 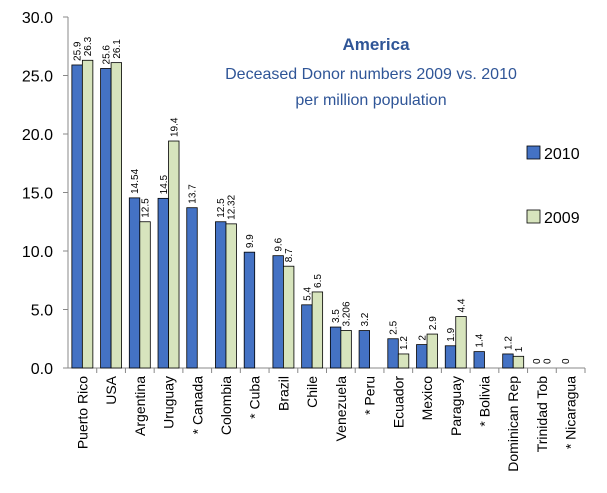 I want to click on data-label-2010: 14.54, so click(x=135, y=180).